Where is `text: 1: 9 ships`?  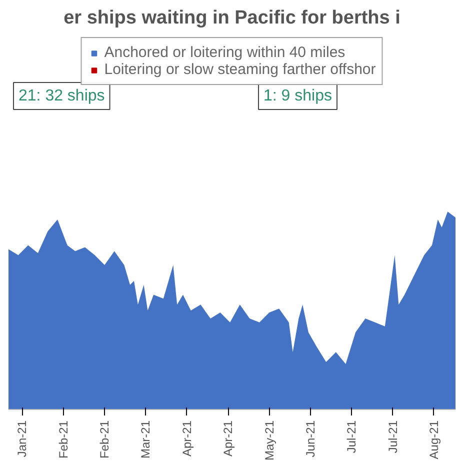
text: 1: 9 ships is located at coordinates (298, 96).